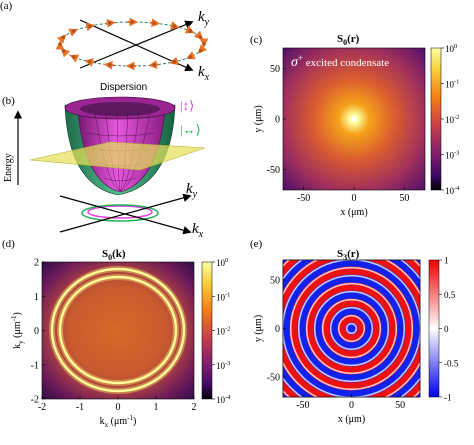 The width and height of the screenshot is (474, 445). I want to click on x-axis-label: x (μm), so click(351, 419).